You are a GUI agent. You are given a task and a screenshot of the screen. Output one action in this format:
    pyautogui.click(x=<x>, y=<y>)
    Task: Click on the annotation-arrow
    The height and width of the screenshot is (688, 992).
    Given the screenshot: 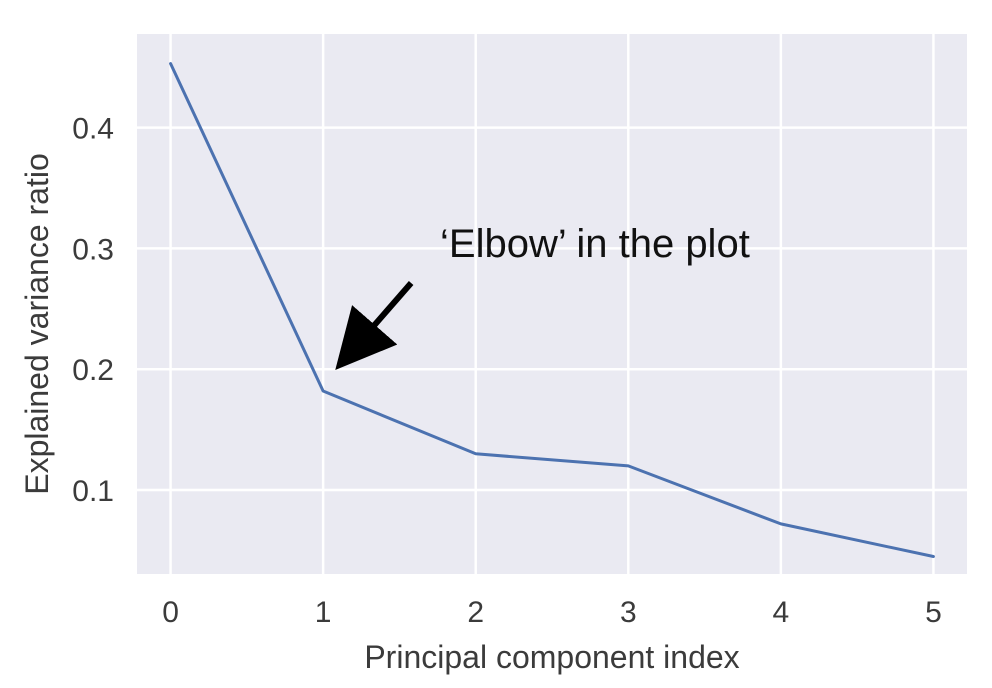 What is the action you would take?
    pyautogui.click(x=374, y=326)
    